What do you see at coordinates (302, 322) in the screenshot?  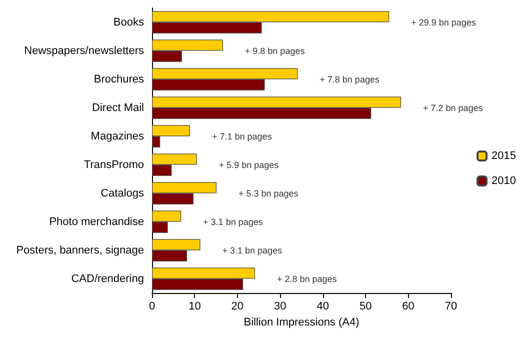 I see `x-axis-title: Billion Impressions (A4)` at bounding box center [302, 322].